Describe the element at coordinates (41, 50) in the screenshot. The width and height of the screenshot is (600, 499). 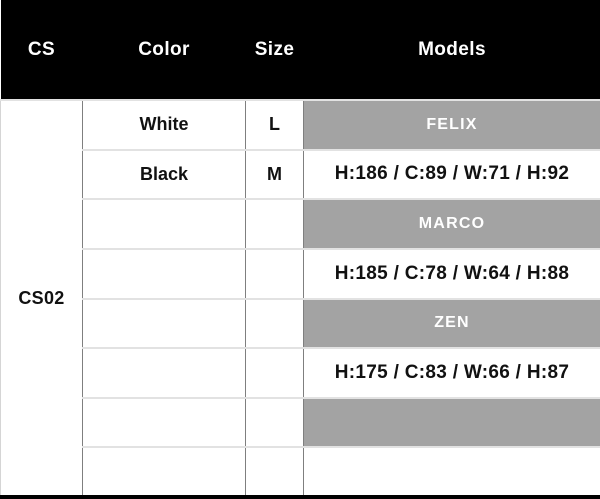
I see `header-cell-cs: CS` at that location.